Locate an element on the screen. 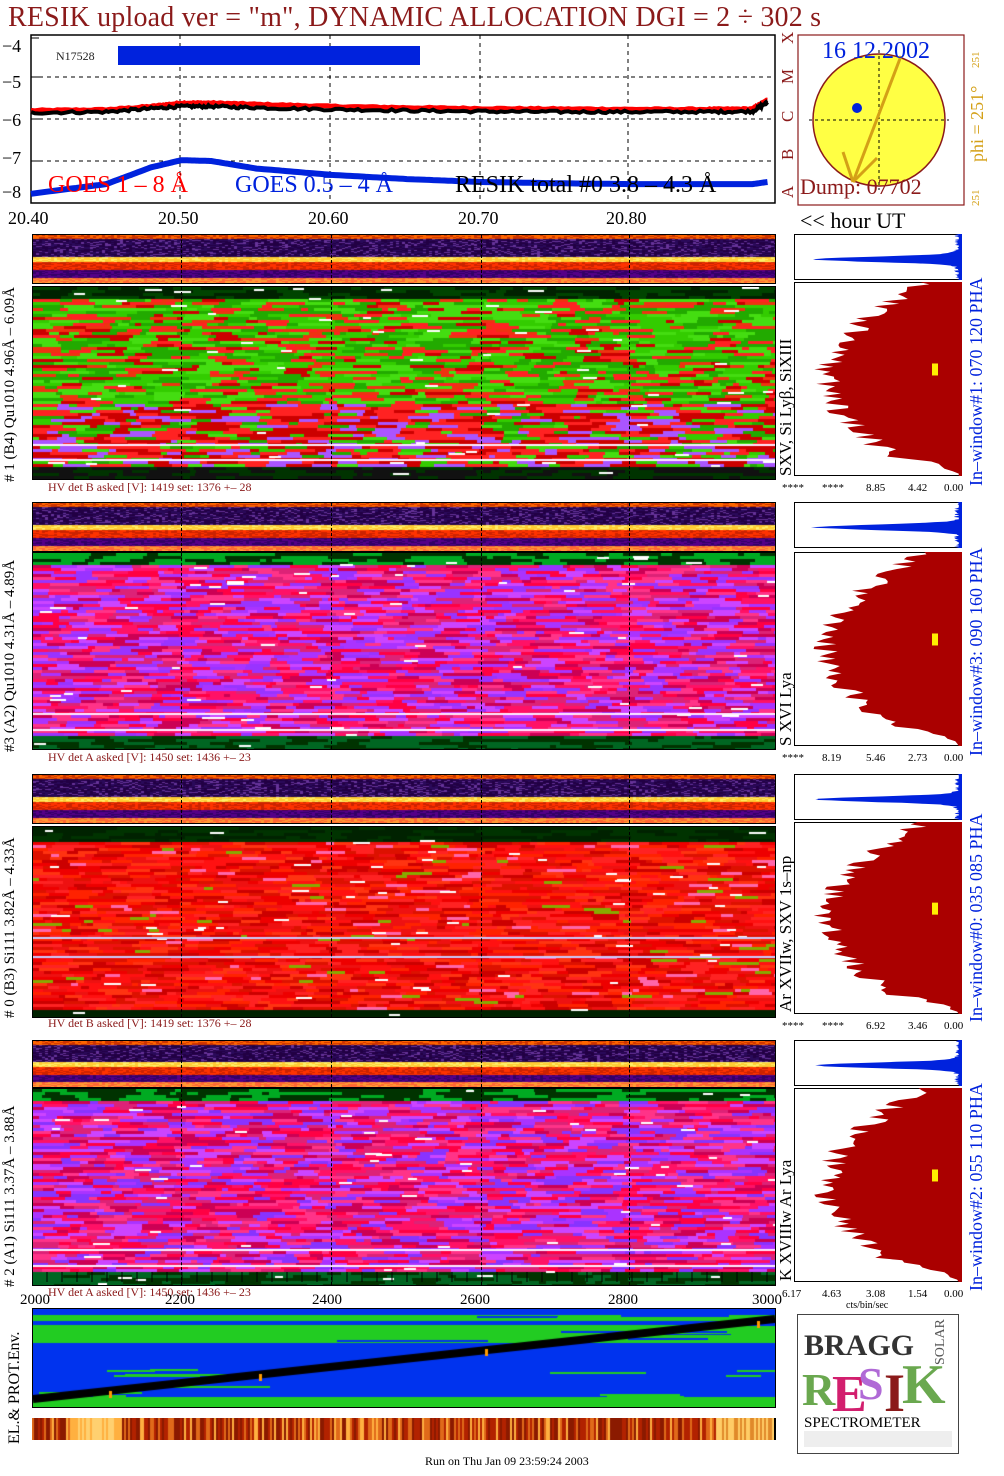  window-label-ch1: In–window#1: 070 120 PHA is located at coordinates (976, 381).